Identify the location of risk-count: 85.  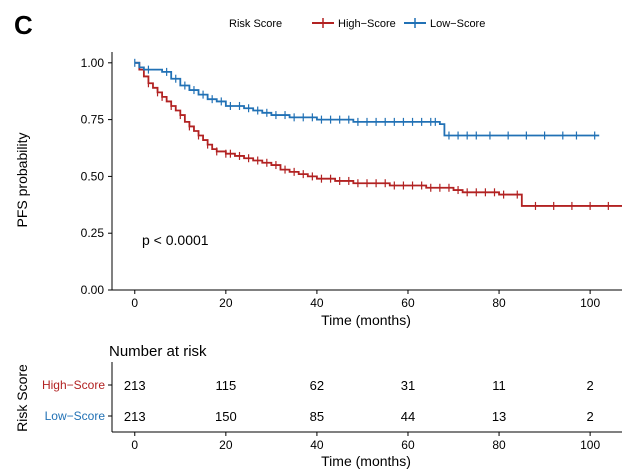
(317, 416).